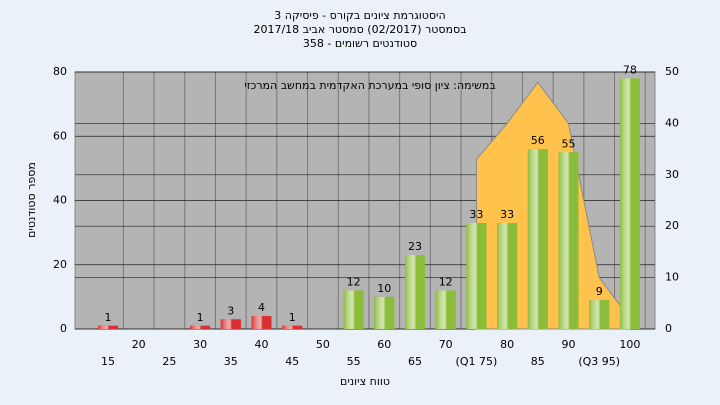 The image size is (720, 405). What do you see at coordinates (60, 135) in the screenshot?
I see `y-tick-label: 60` at bounding box center [60, 135].